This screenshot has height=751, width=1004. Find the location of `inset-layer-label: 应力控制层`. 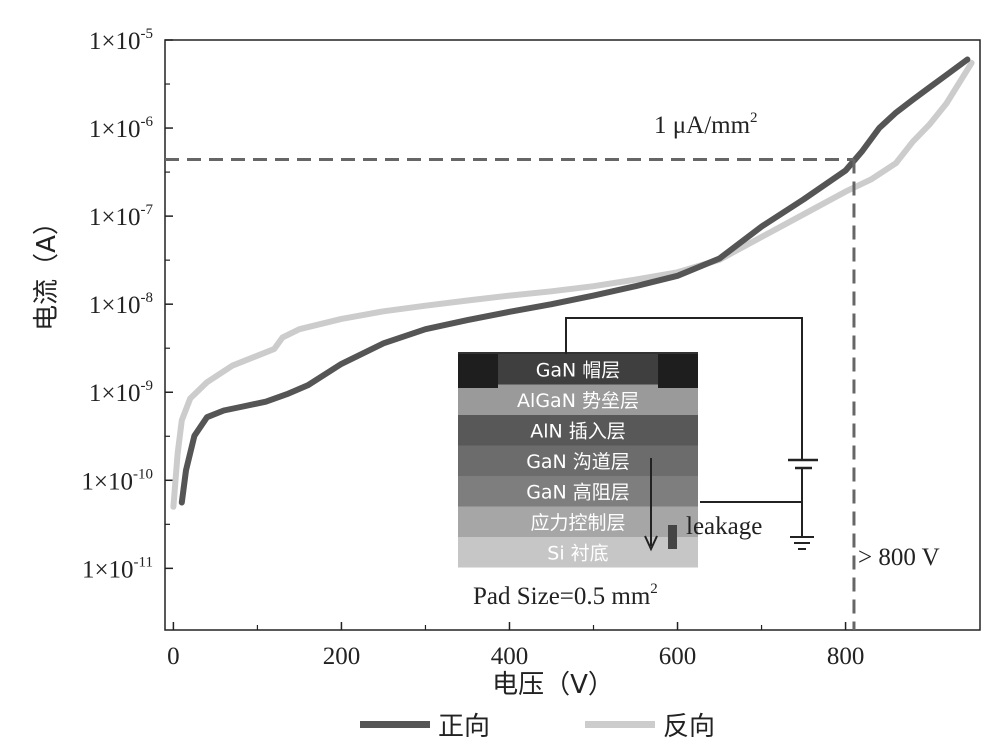

inset-layer-label: 应力控制层 is located at coordinates (577, 523).